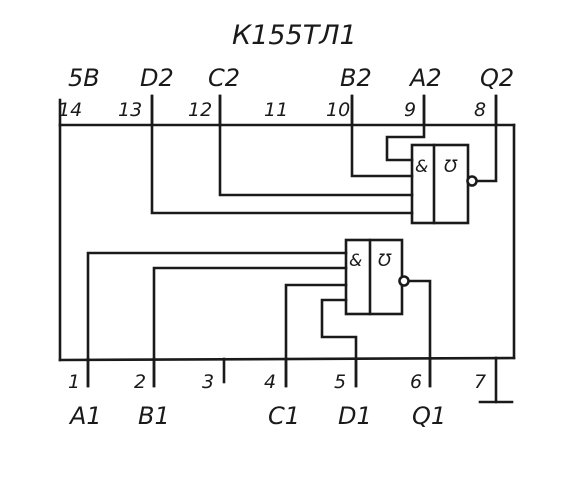 Image resolution: width=572 pixels, height=480 pixels. What do you see at coordinates (157, 78) in the screenshot?
I see `top-signal-13: D2` at bounding box center [157, 78].